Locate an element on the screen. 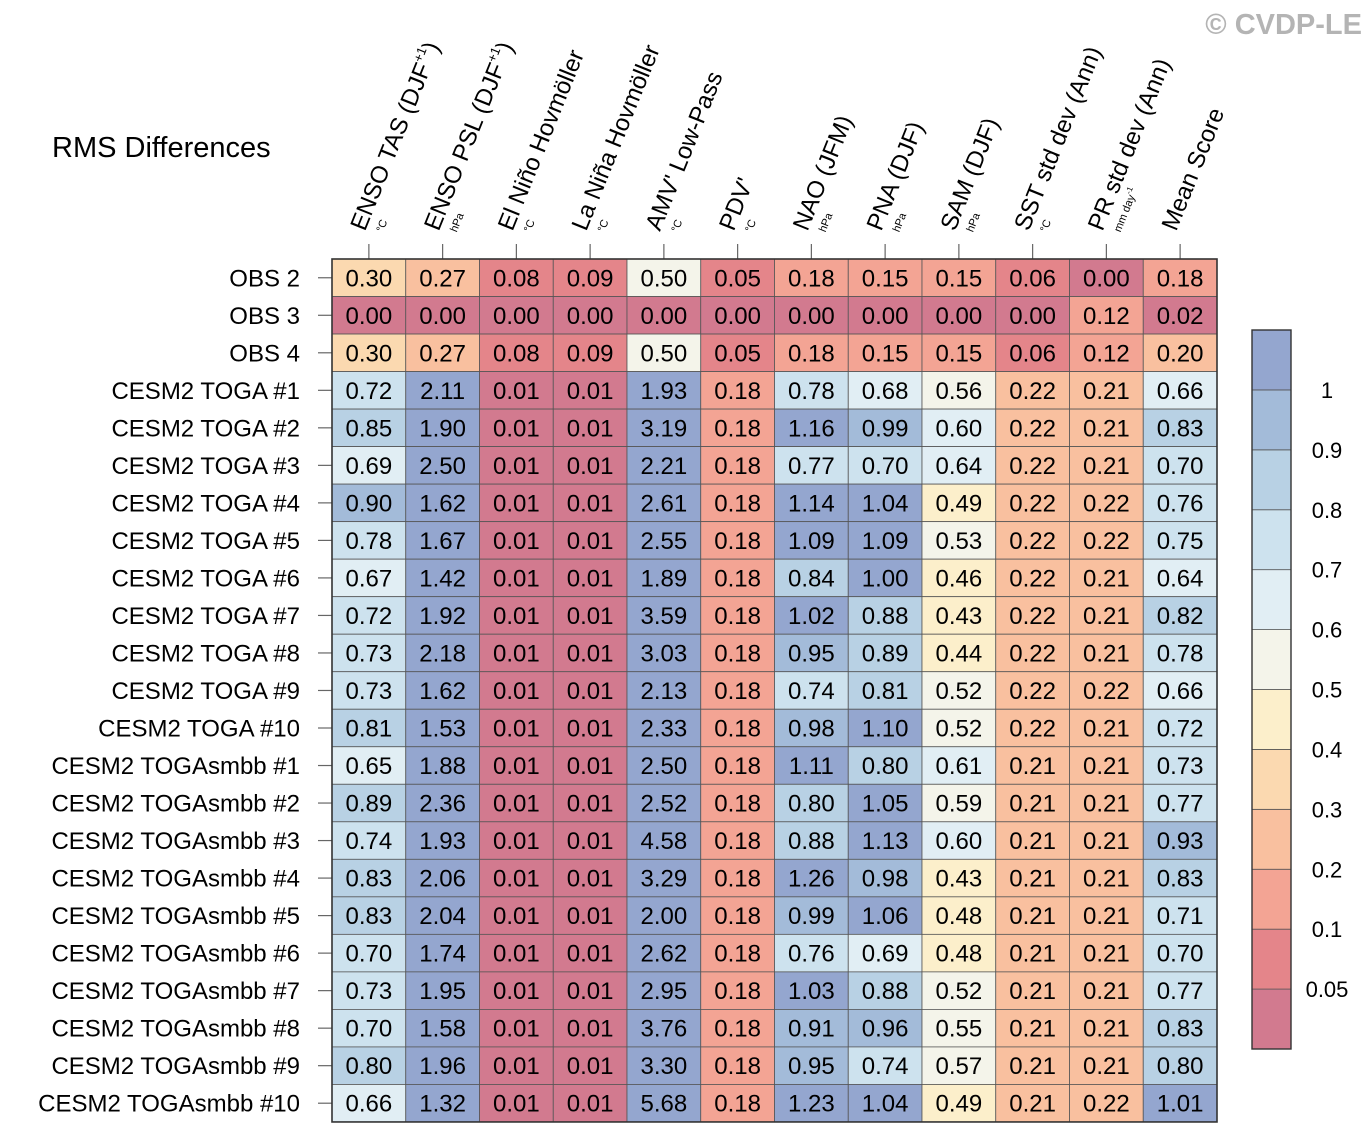 The width and height of the screenshot is (1371, 1142). cell-value-label: 0.83 is located at coordinates (369, 916).